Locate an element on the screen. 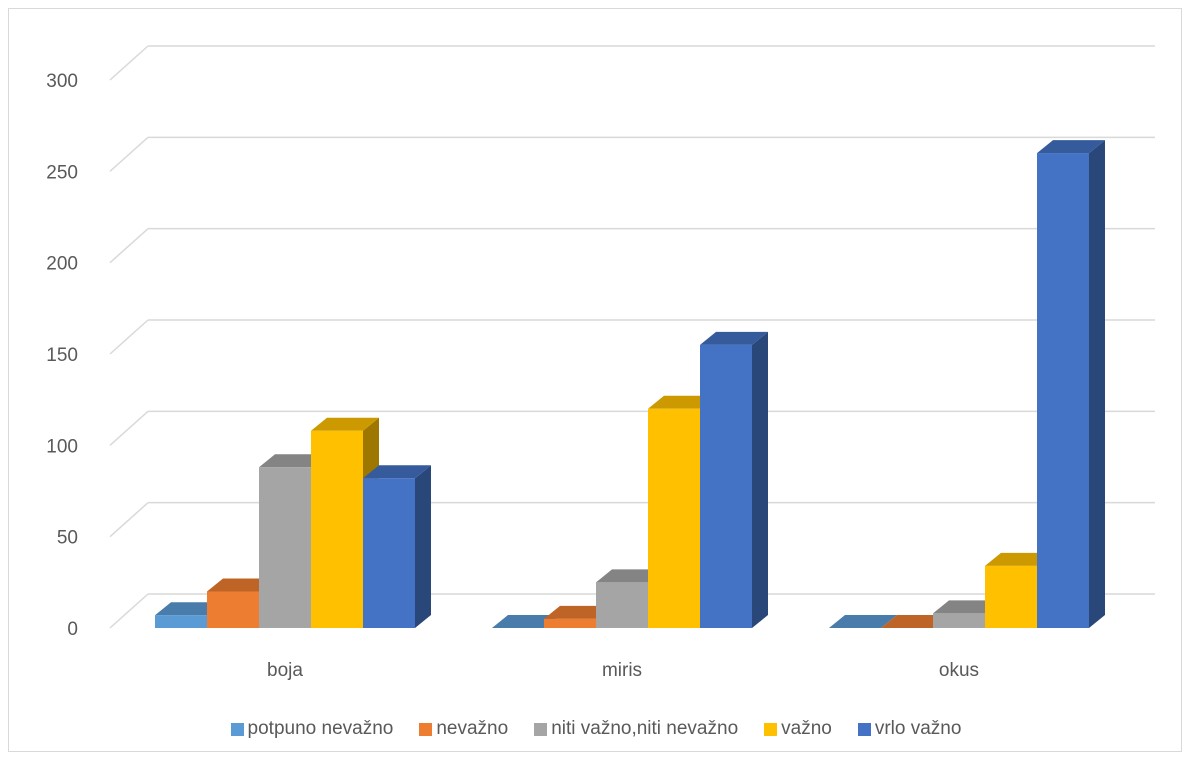 This screenshot has width=1192, height=760. y-tick-label: 100 is located at coordinates (62, 446).